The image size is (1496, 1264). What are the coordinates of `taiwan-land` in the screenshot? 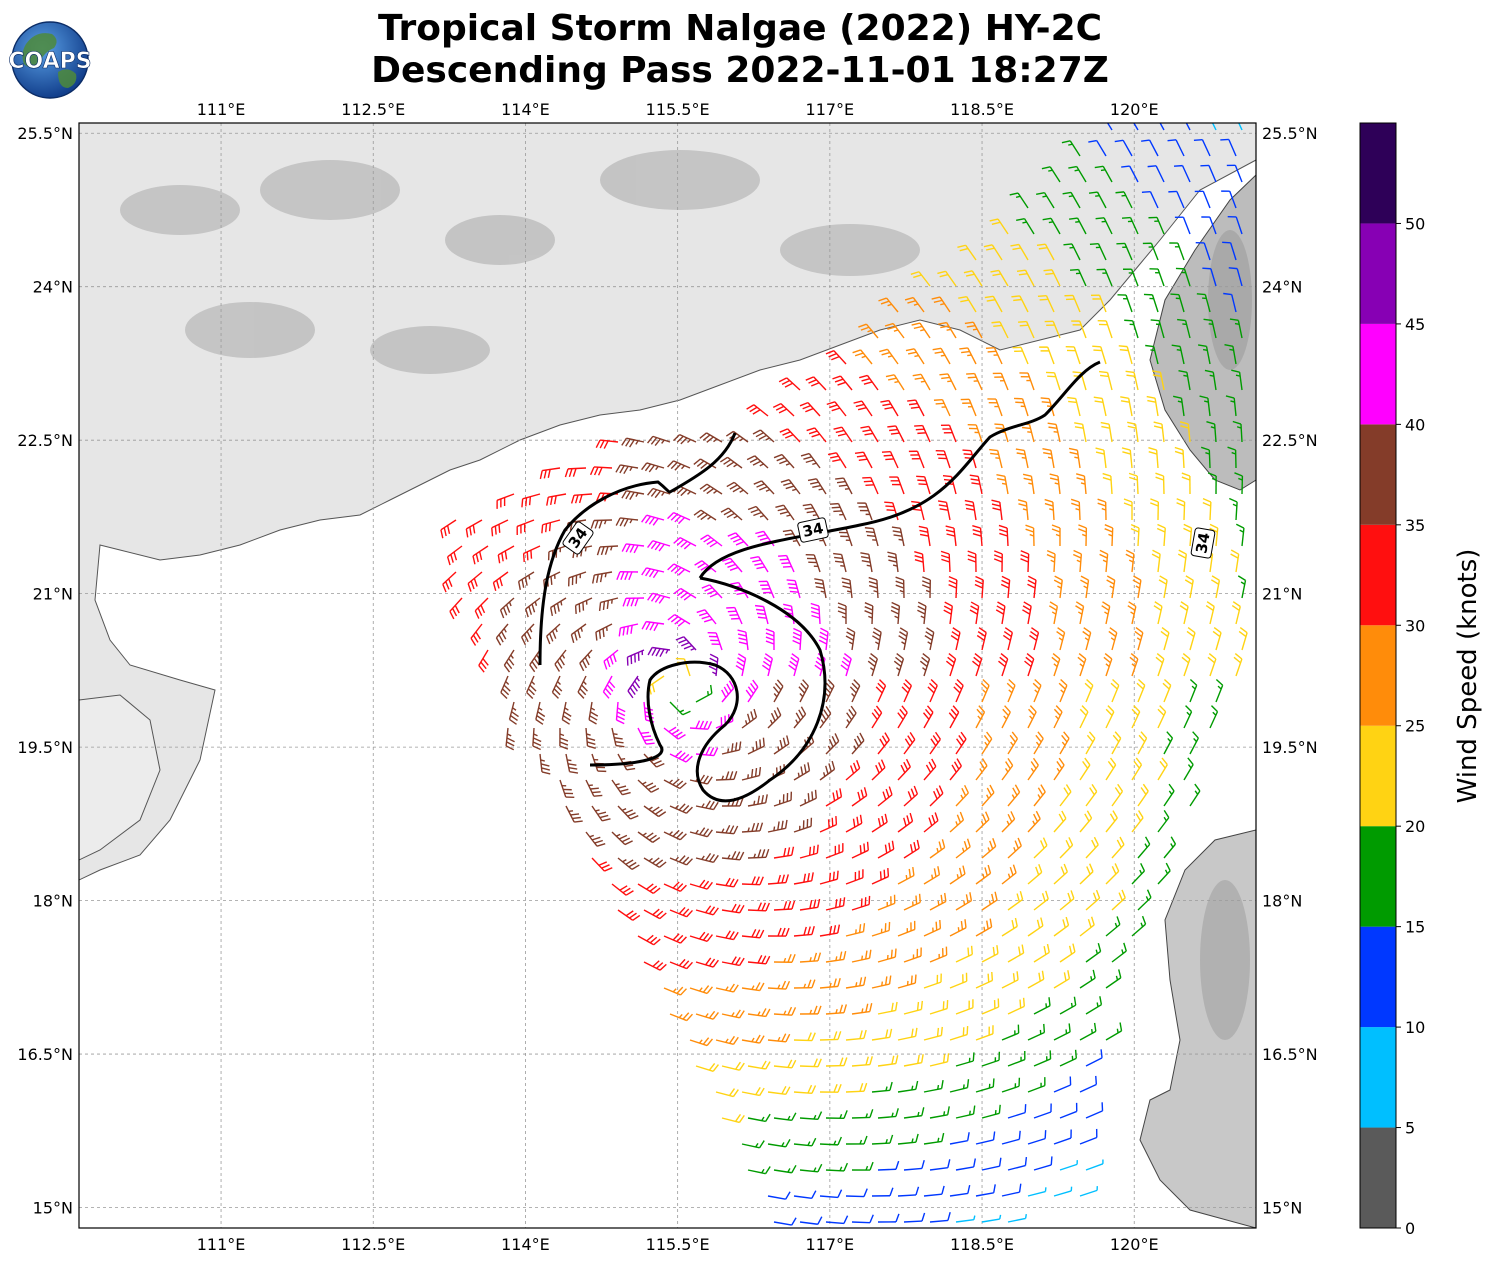 It's located at (1202, 332).